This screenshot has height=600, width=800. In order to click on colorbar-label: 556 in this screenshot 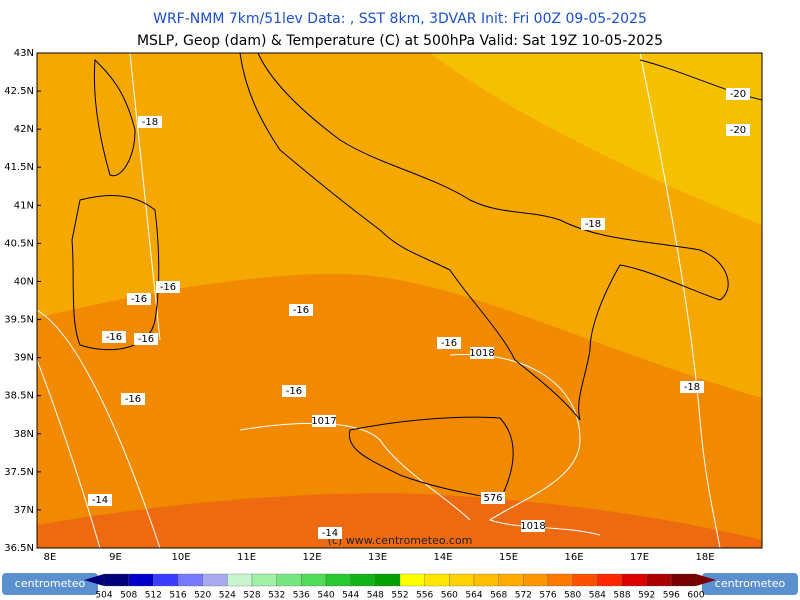, I will do `click(424, 595)`.